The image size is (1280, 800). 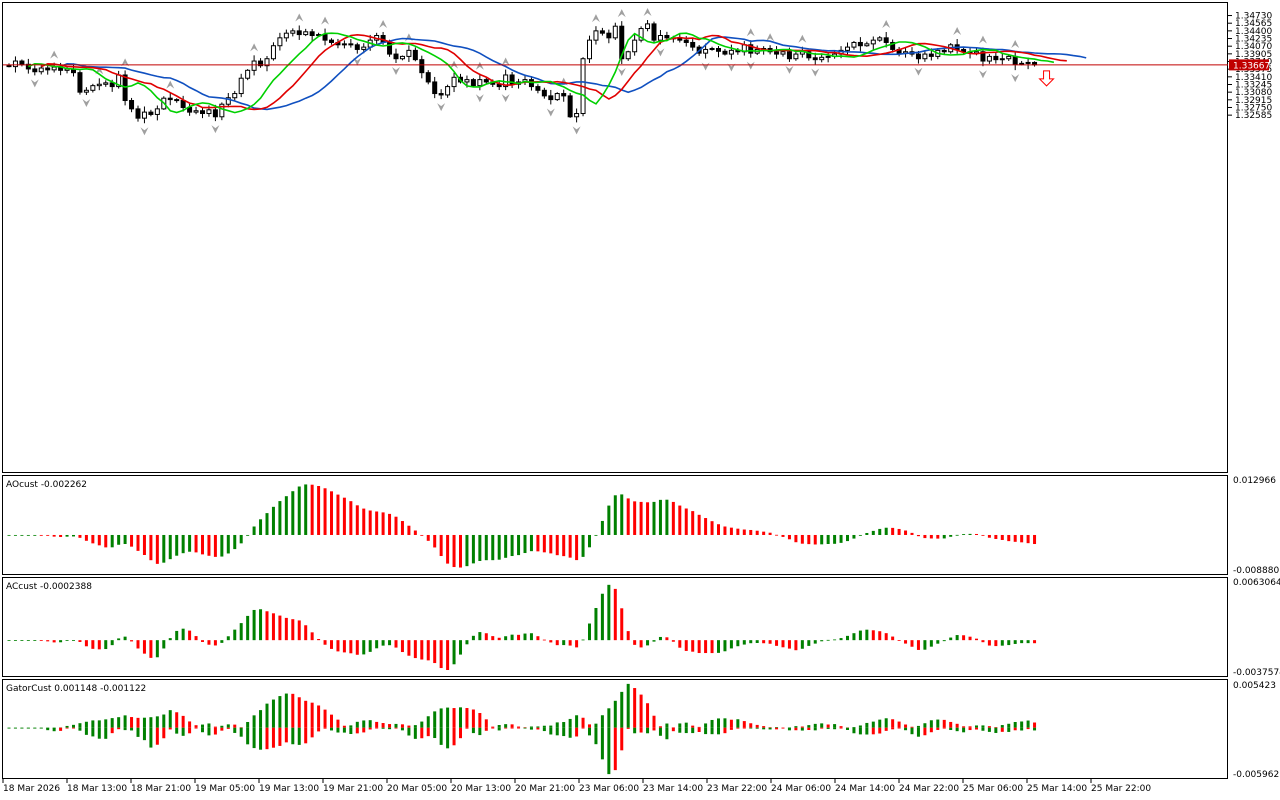 What do you see at coordinates (546, 72) in the screenshot?
I see `price-panel` at bounding box center [546, 72].